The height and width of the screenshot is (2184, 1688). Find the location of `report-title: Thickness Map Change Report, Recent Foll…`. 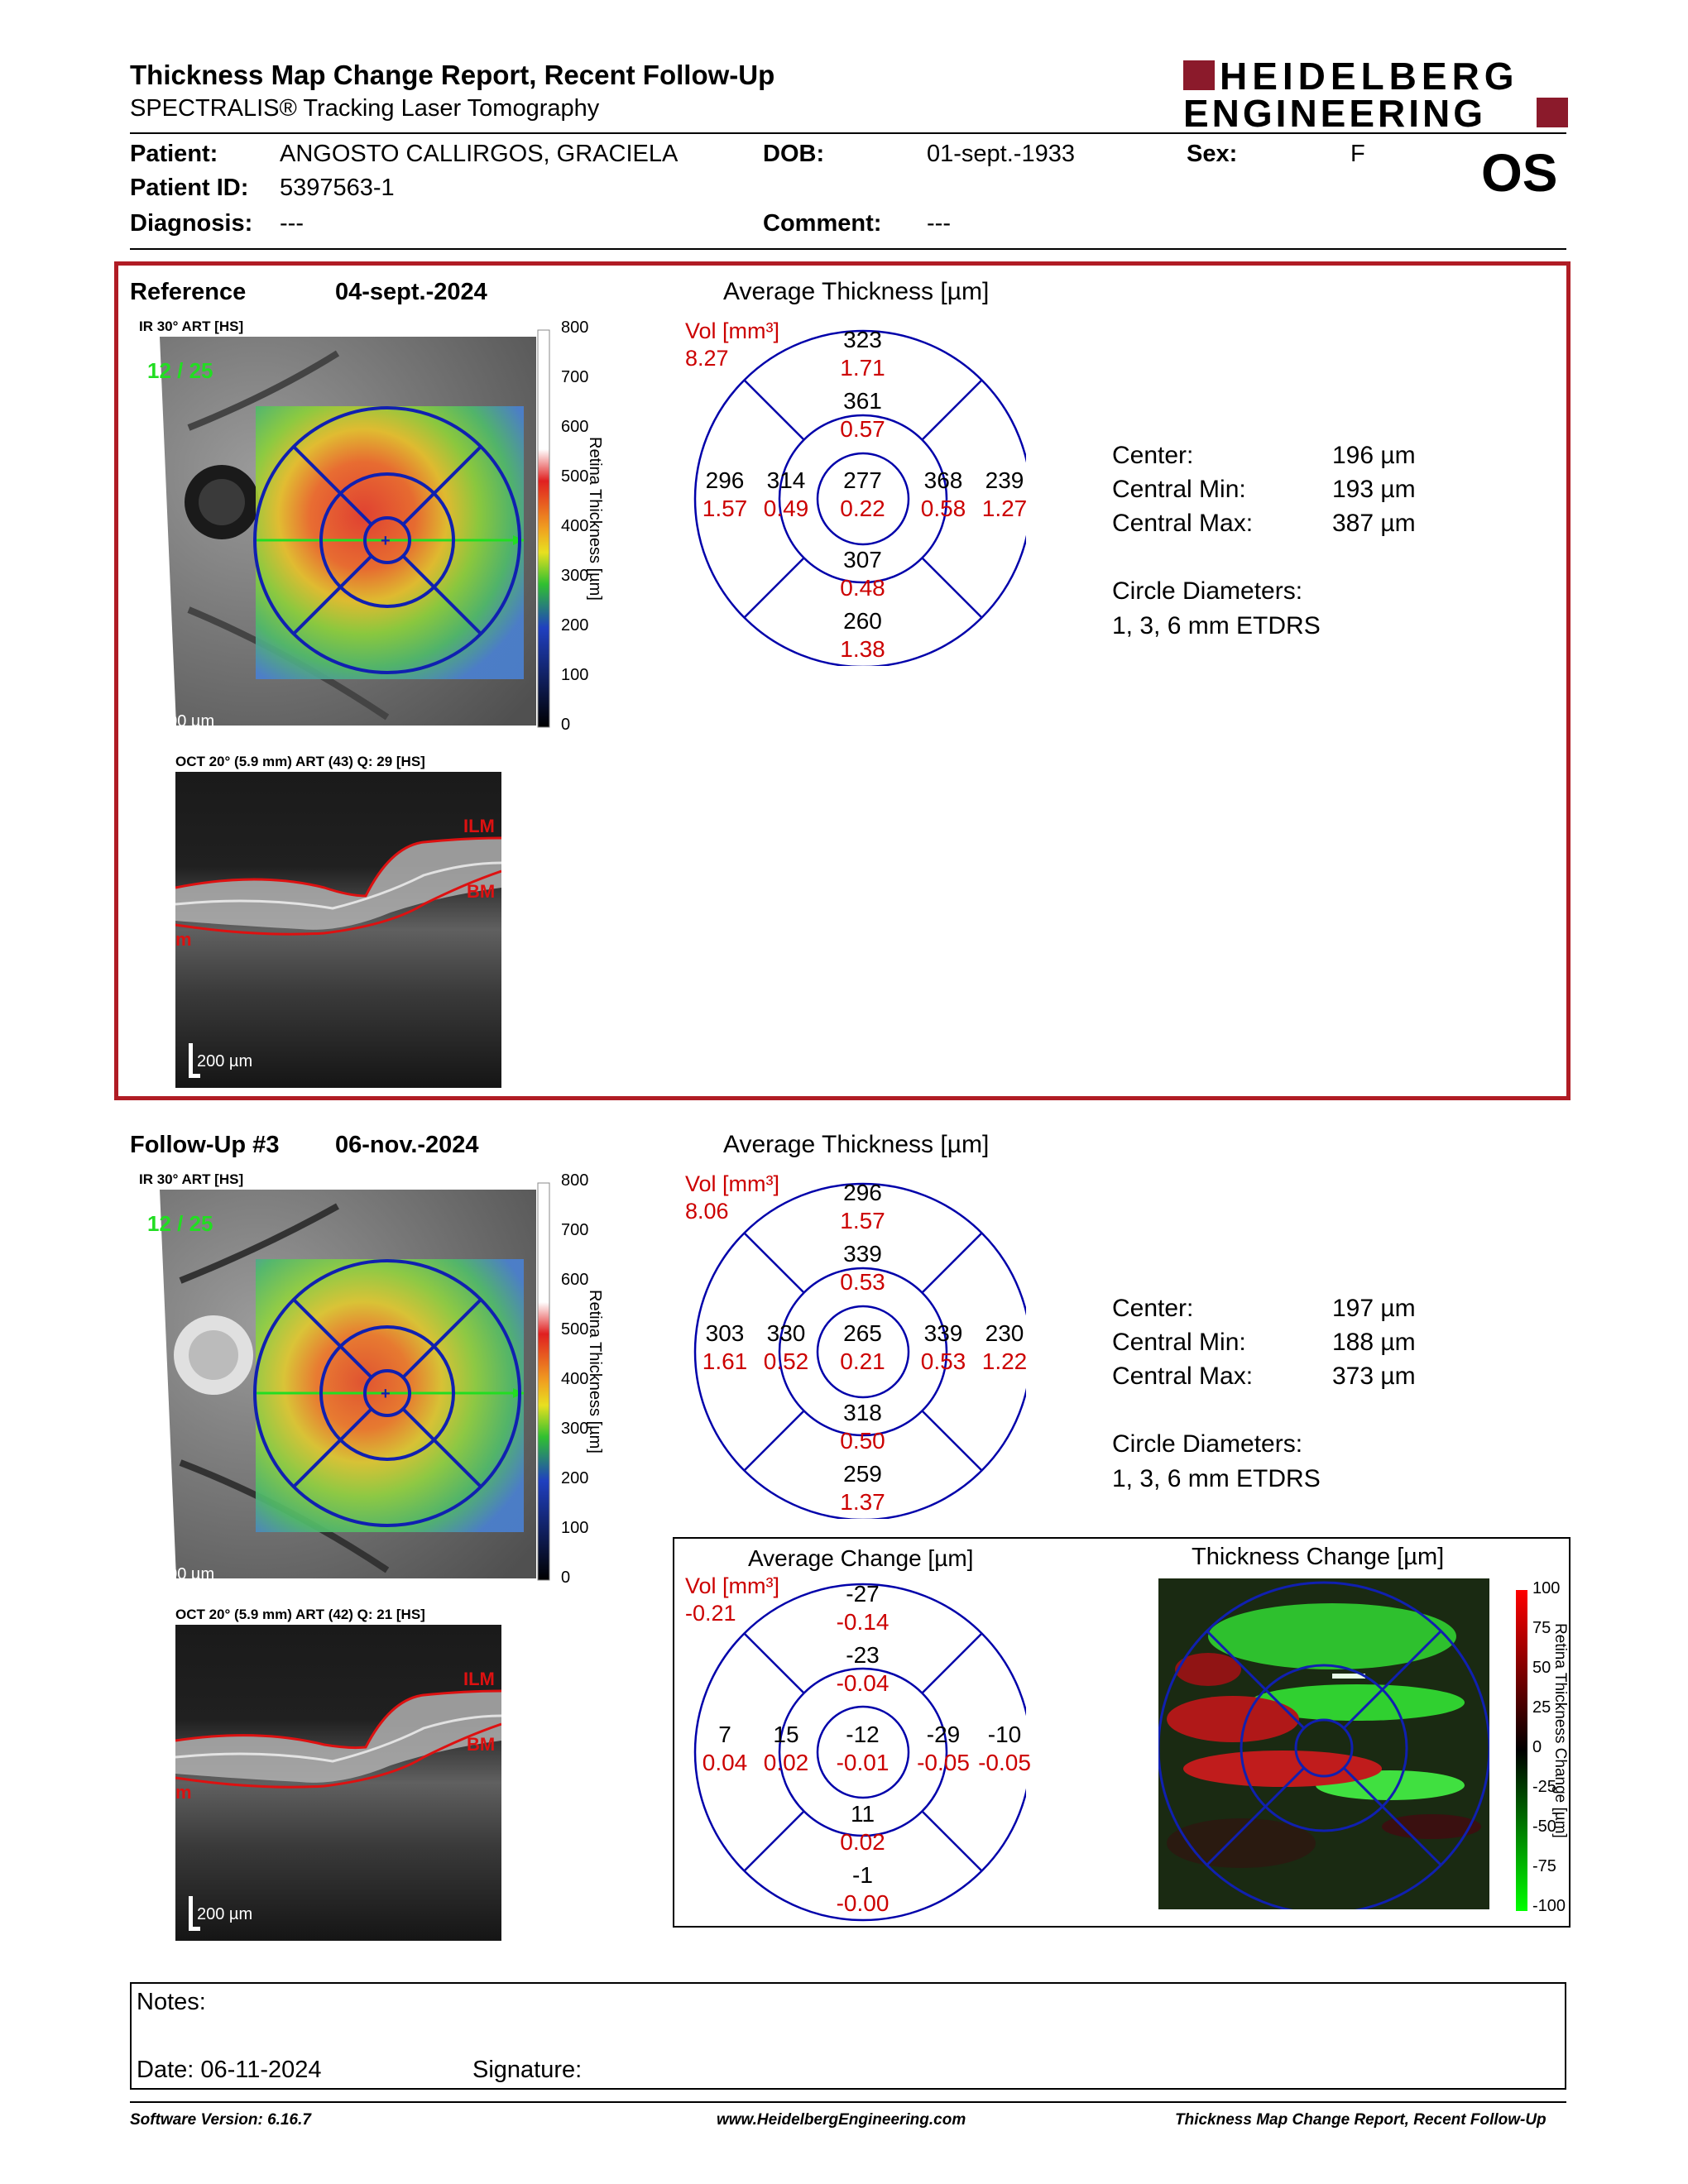

report-title: Thickness Map Change Report, Recent Foll… is located at coordinates (452, 75).